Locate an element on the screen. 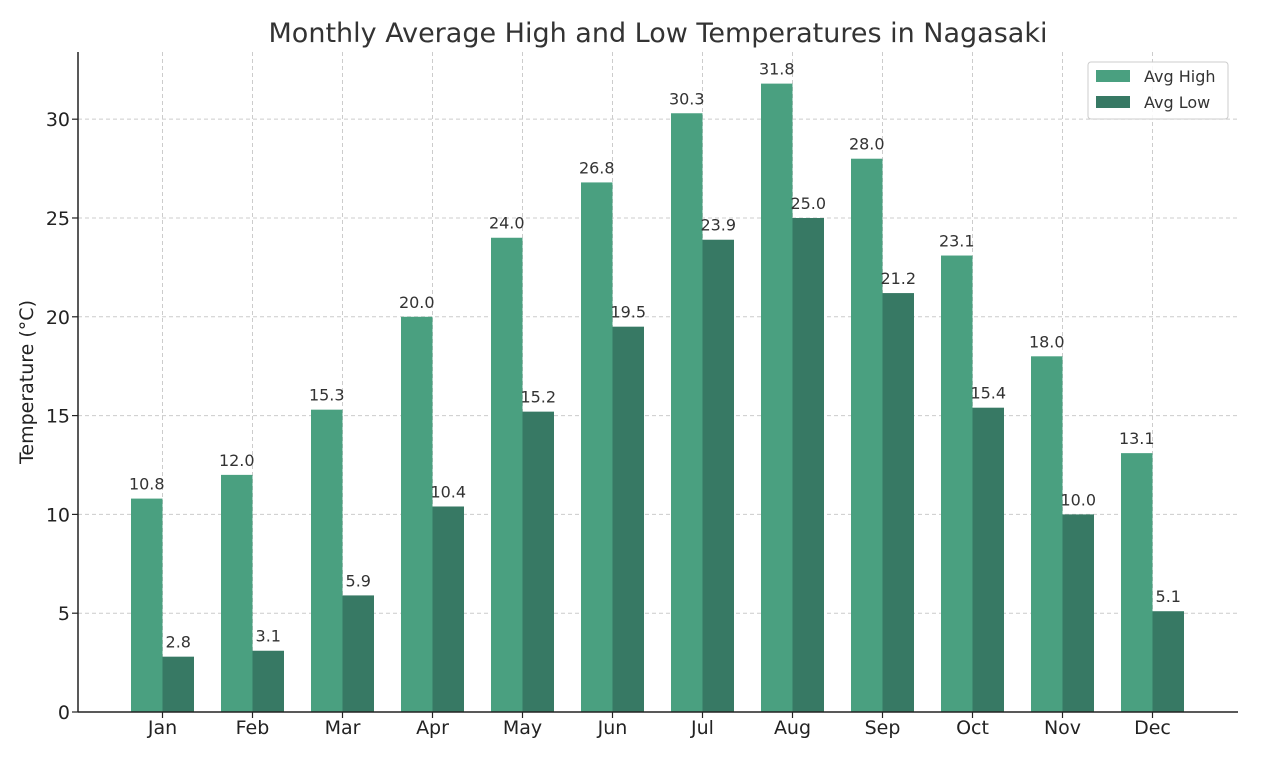  x-tick-label-dec: Dec is located at coordinates (1152, 728).